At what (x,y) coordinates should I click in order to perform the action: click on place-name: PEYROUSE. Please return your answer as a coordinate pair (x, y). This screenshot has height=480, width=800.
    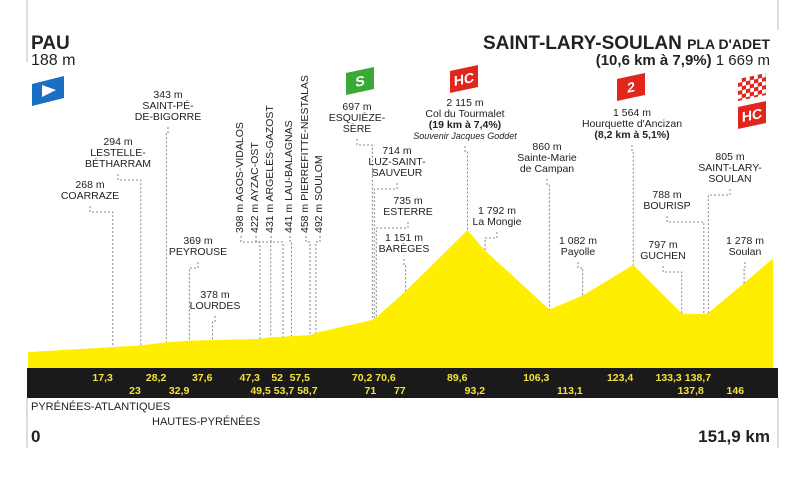
    Looking at the image, I should click on (198, 252).